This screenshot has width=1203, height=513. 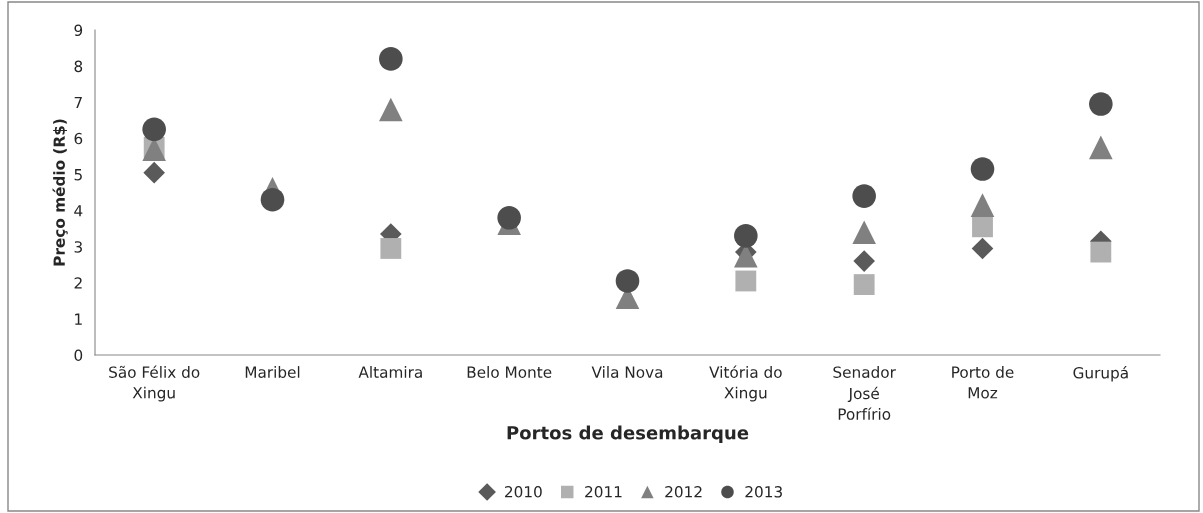 What do you see at coordinates (628, 434) in the screenshot?
I see `x-axis-title: Portos de desembarque` at bounding box center [628, 434].